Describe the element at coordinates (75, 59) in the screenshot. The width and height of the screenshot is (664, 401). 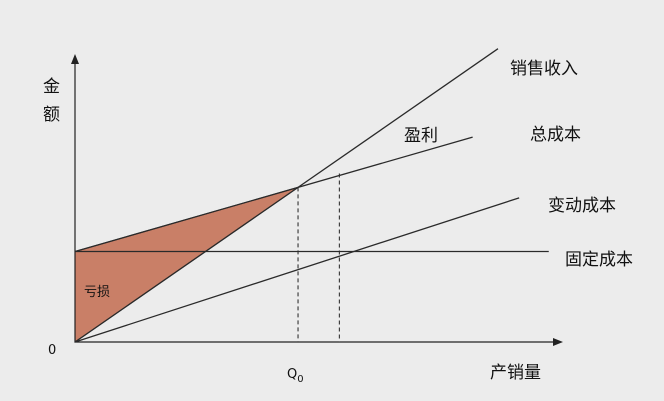
I see `y-axis-arrow` at that location.